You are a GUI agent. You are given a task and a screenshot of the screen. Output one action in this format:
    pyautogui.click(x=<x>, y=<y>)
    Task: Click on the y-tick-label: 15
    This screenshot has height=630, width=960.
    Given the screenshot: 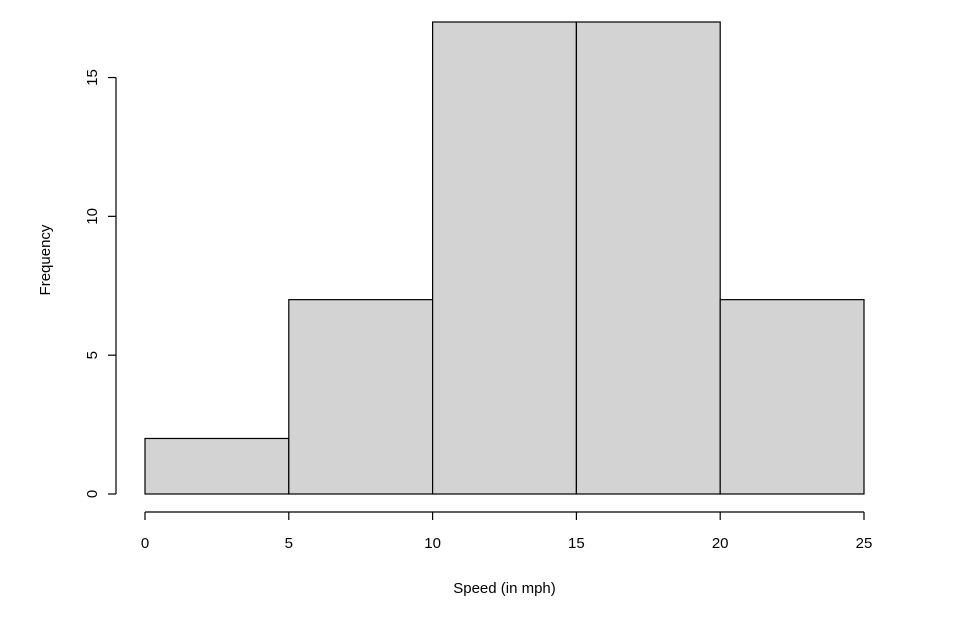 What is the action you would take?
    pyautogui.click(x=92, y=77)
    